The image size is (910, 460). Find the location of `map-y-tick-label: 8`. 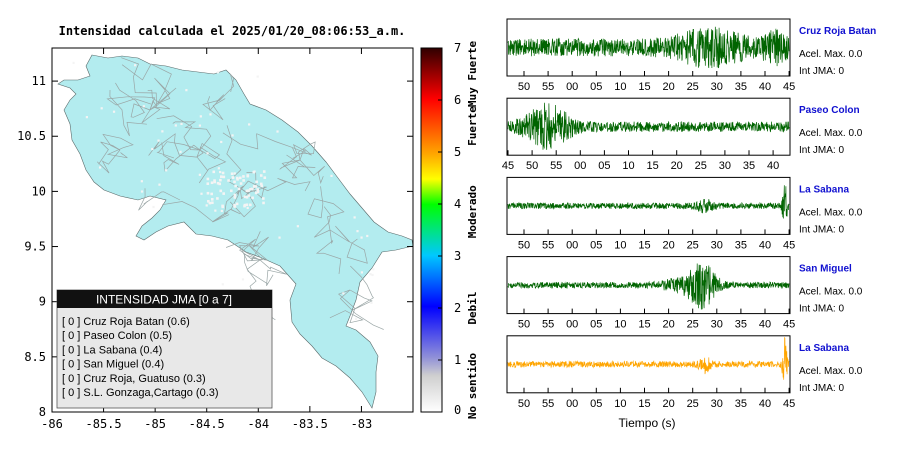

map-y-tick-label: 8 is located at coordinates (42, 412).